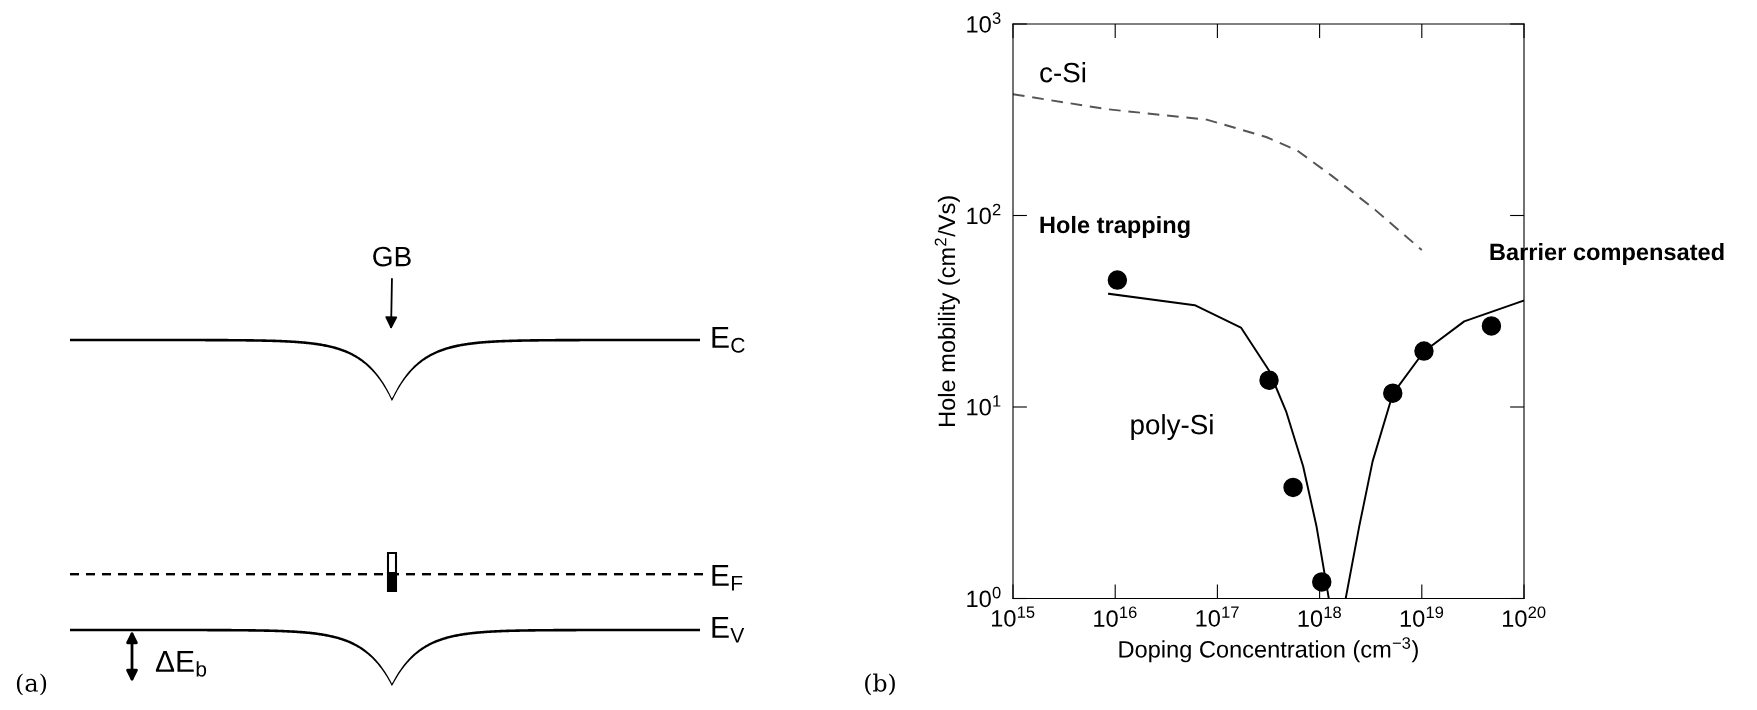  What do you see at coordinates (1115, 616) in the screenshot?
I see `x-tick-label: 10$^{16}$` at bounding box center [1115, 616].